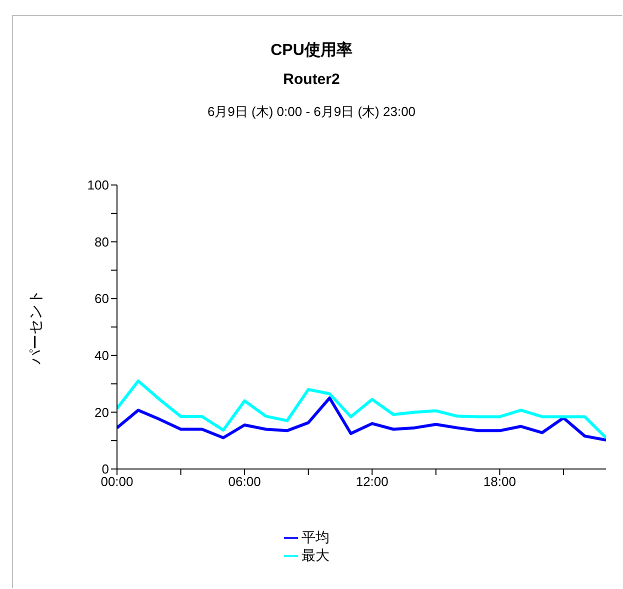 This screenshot has width=623, height=589. I want to click on y-axis-title: パーセント, so click(35, 328).